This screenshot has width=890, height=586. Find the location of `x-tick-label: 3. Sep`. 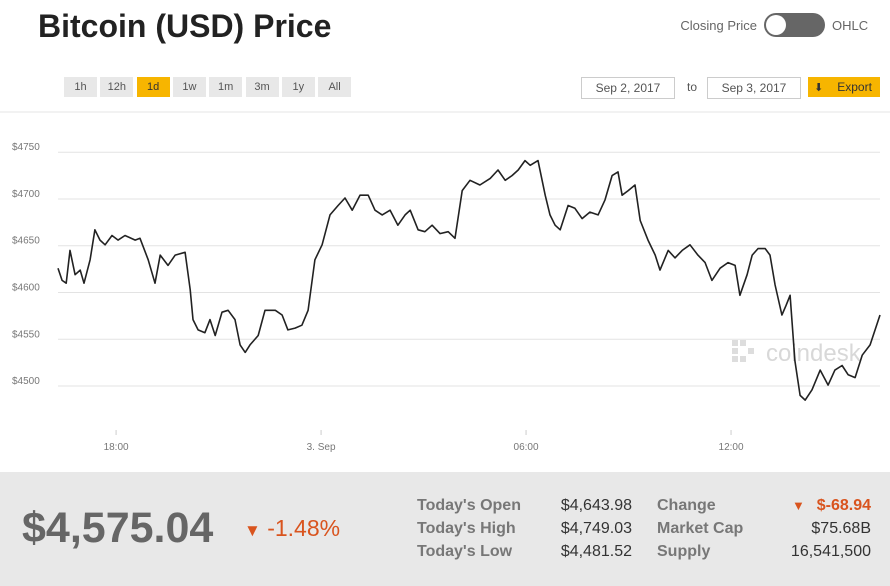

x-tick-label: 3. Sep is located at coordinates (321, 447).